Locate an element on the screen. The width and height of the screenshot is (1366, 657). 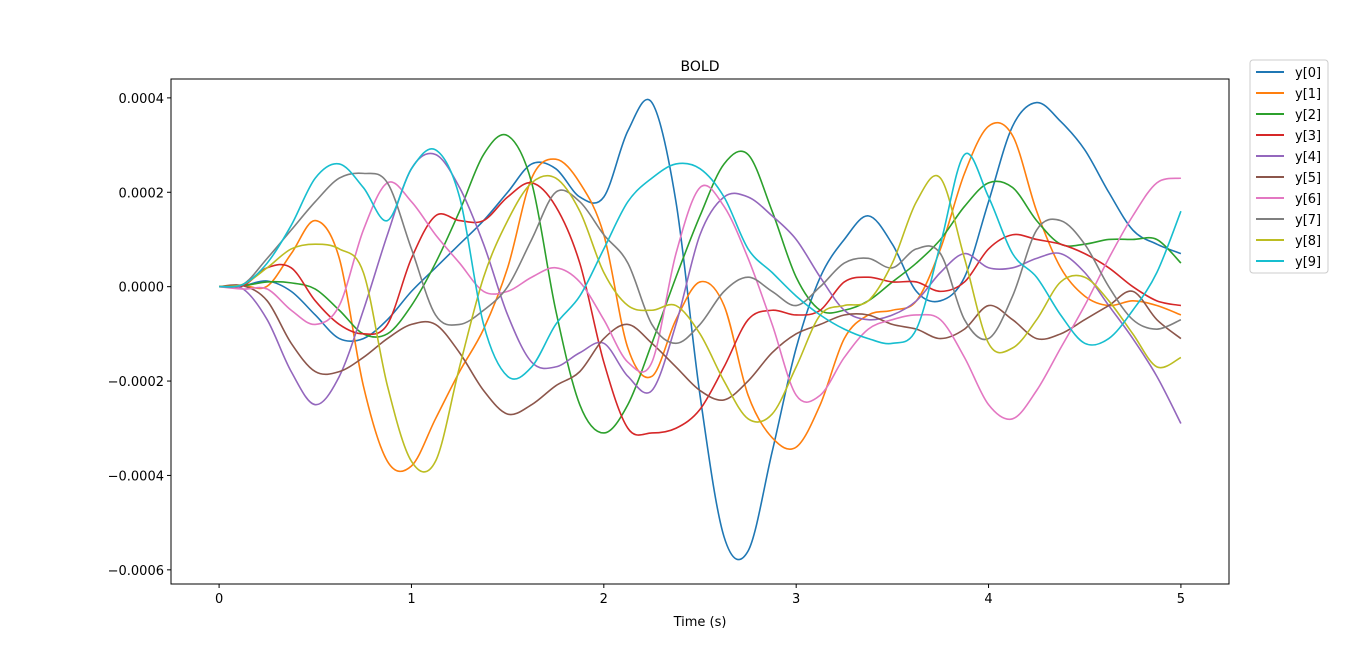
y-tick-label: −0.0002 is located at coordinates (136, 382).